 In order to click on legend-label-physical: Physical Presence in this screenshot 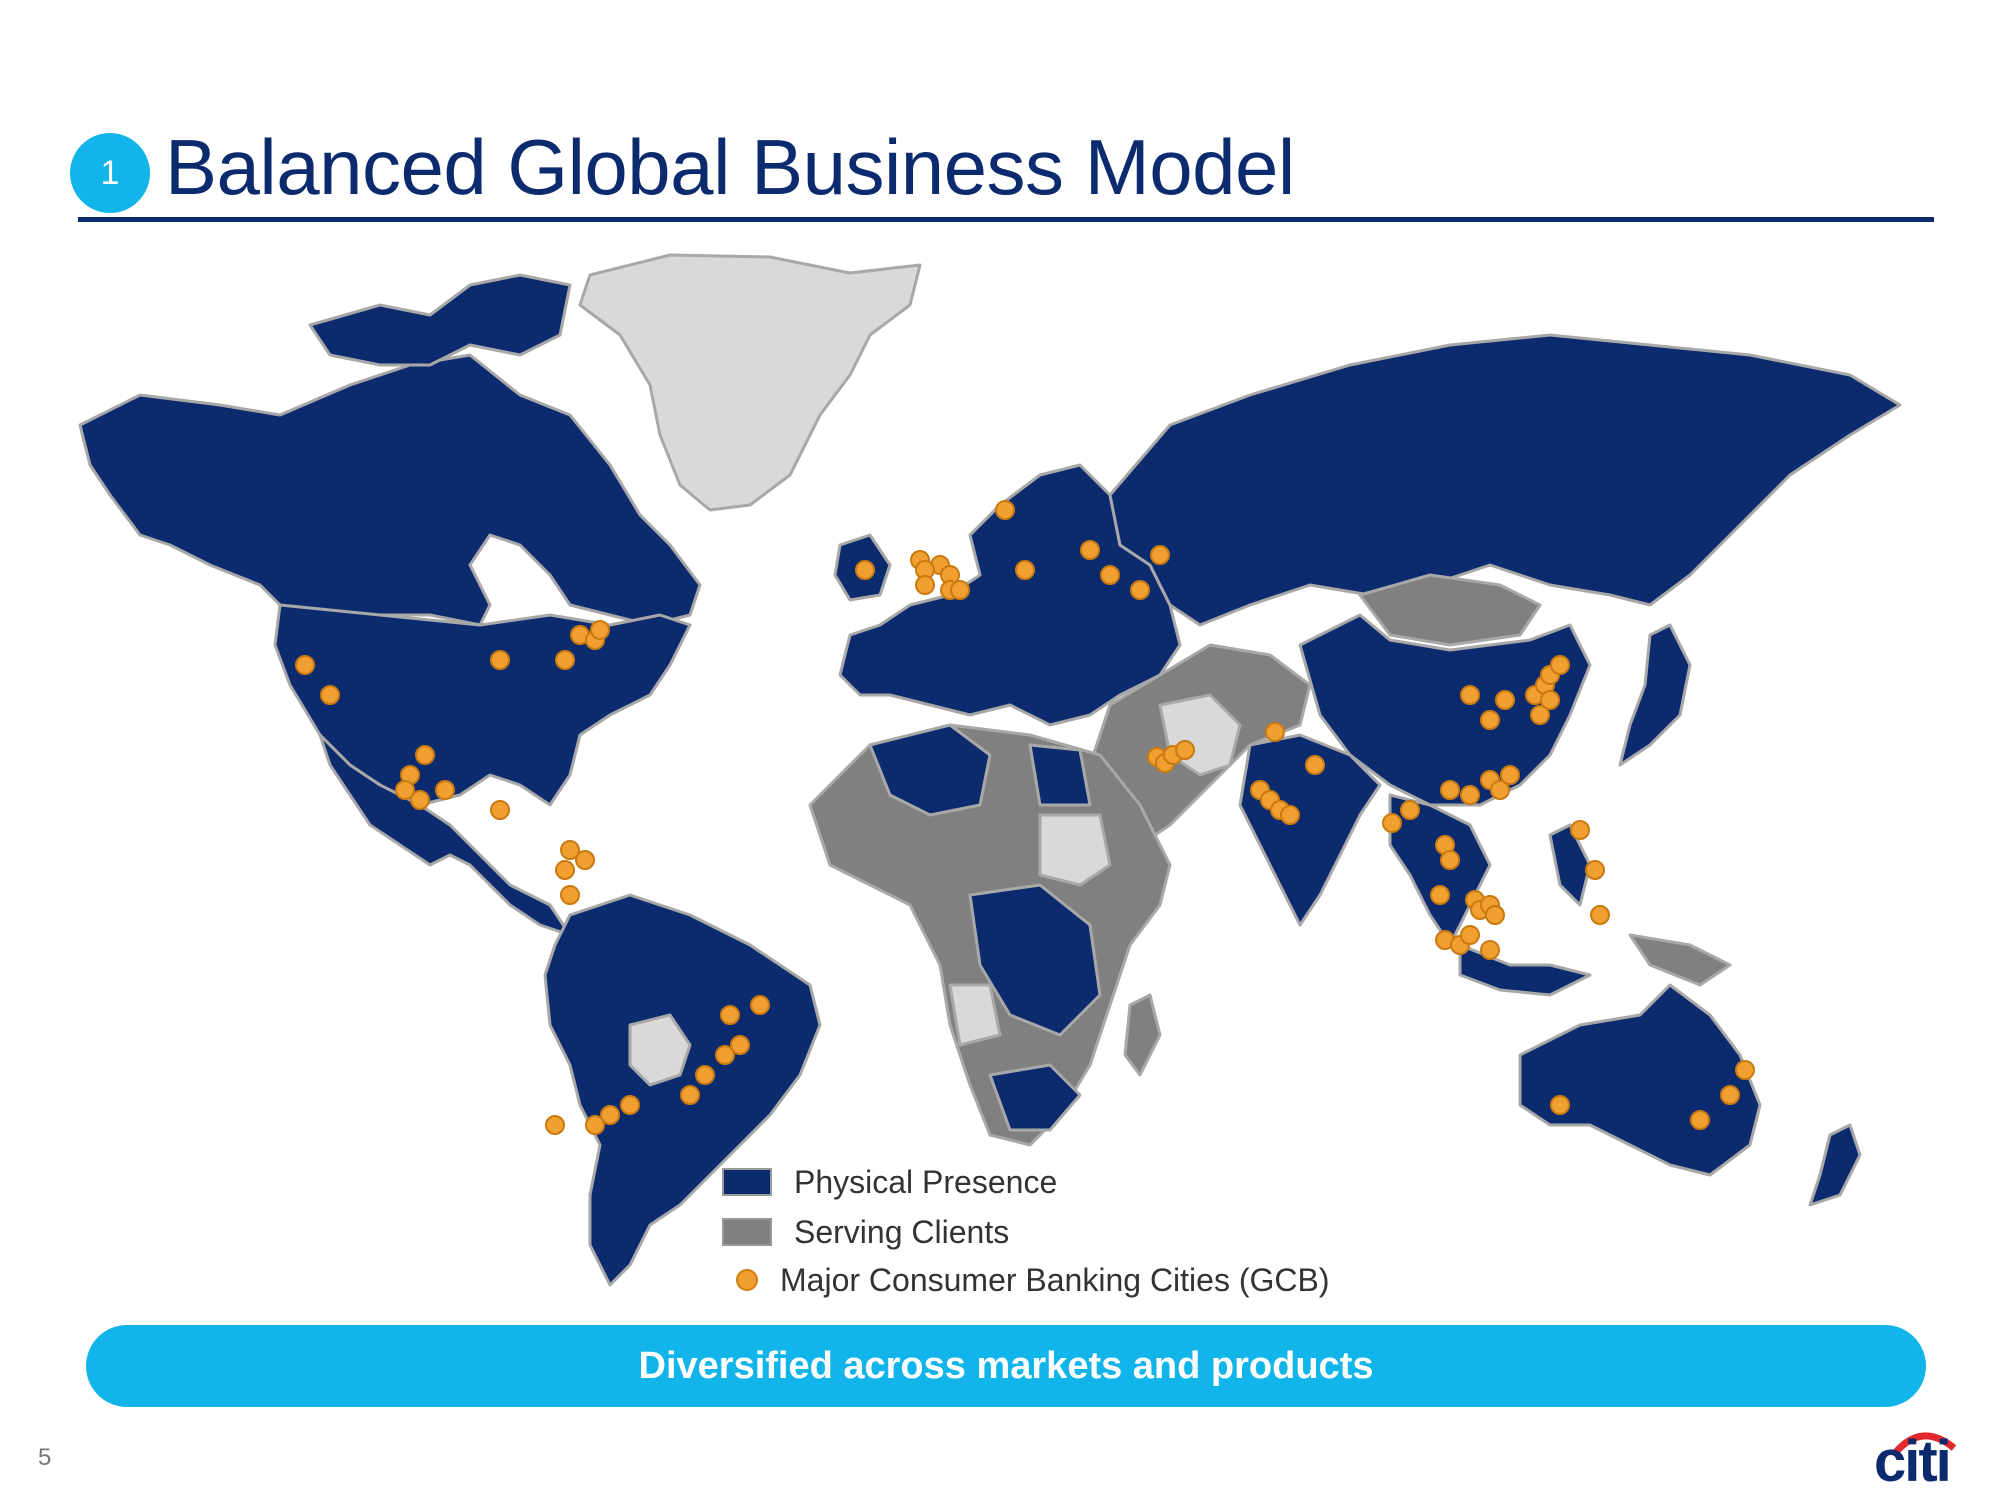, I will do `click(926, 1181)`.